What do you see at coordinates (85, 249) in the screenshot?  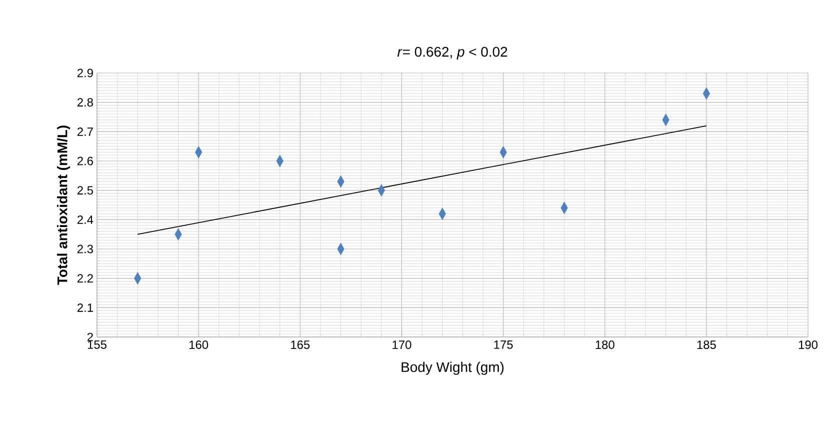 I see `y-tick-label: 2.3` at bounding box center [85, 249].